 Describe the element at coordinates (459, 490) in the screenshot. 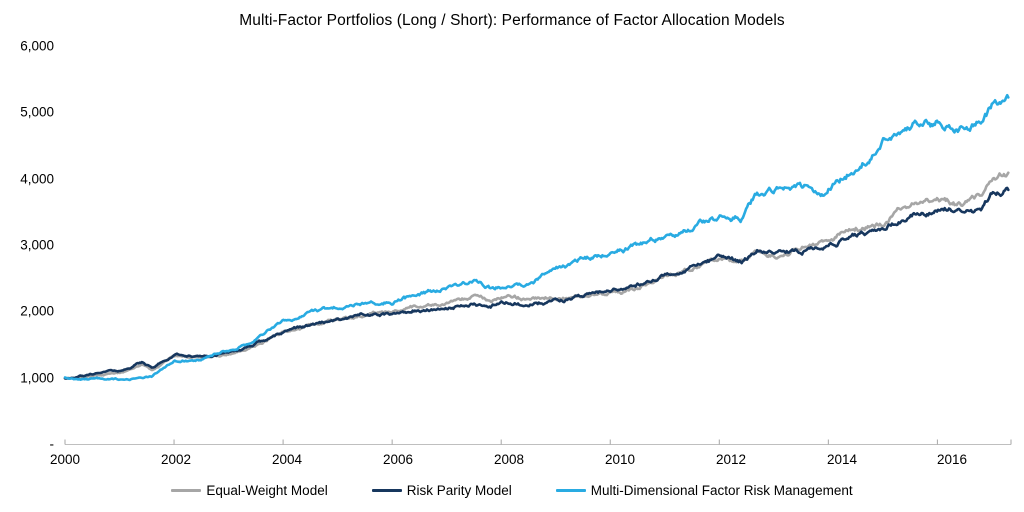

I see `legend-label: Risk Parity Model` at that location.